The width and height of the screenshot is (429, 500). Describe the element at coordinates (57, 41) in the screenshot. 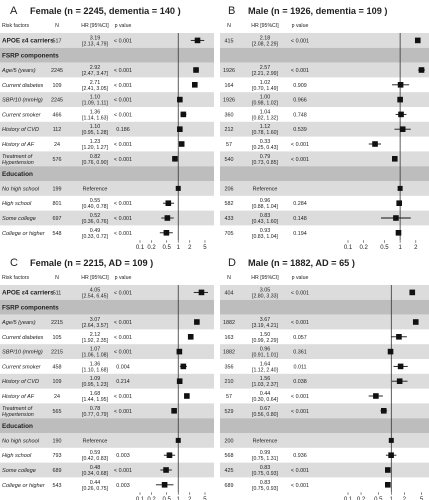

I see `row-n: 517` at that location.